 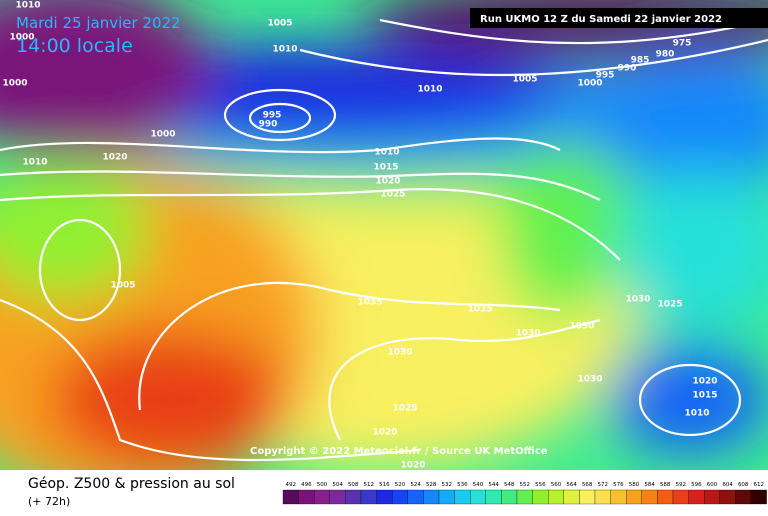 What do you see at coordinates (525, 485) in the screenshot?
I see `scale-label: 552` at bounding box center [525, 485].